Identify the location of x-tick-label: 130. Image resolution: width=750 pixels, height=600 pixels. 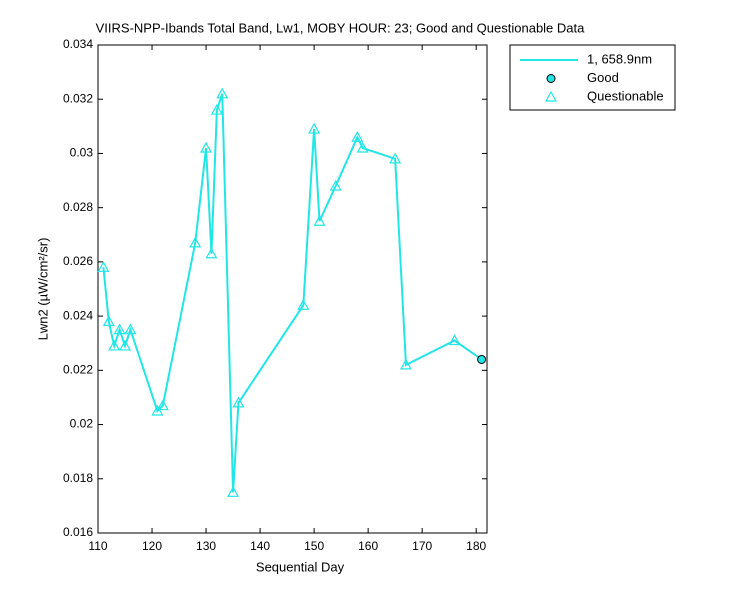
(206, 546).